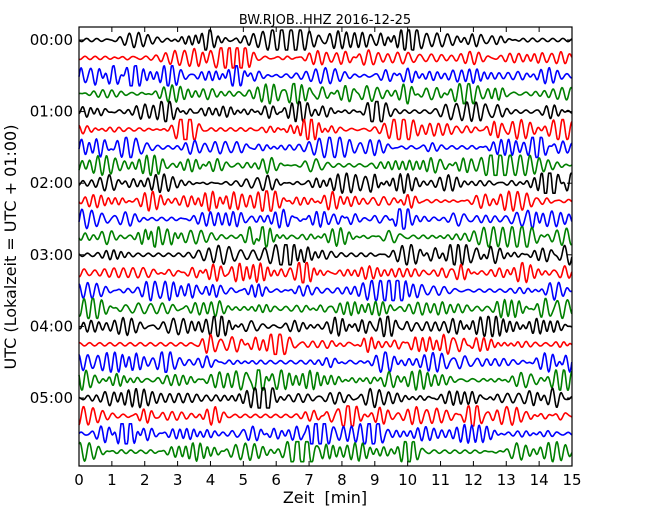 The width and height of the screenshot is (650, 520). What do you see at coordinates (342, 480) in the screenshot?
I see `x-tick-label: 8` at bounding box center [342, 480].